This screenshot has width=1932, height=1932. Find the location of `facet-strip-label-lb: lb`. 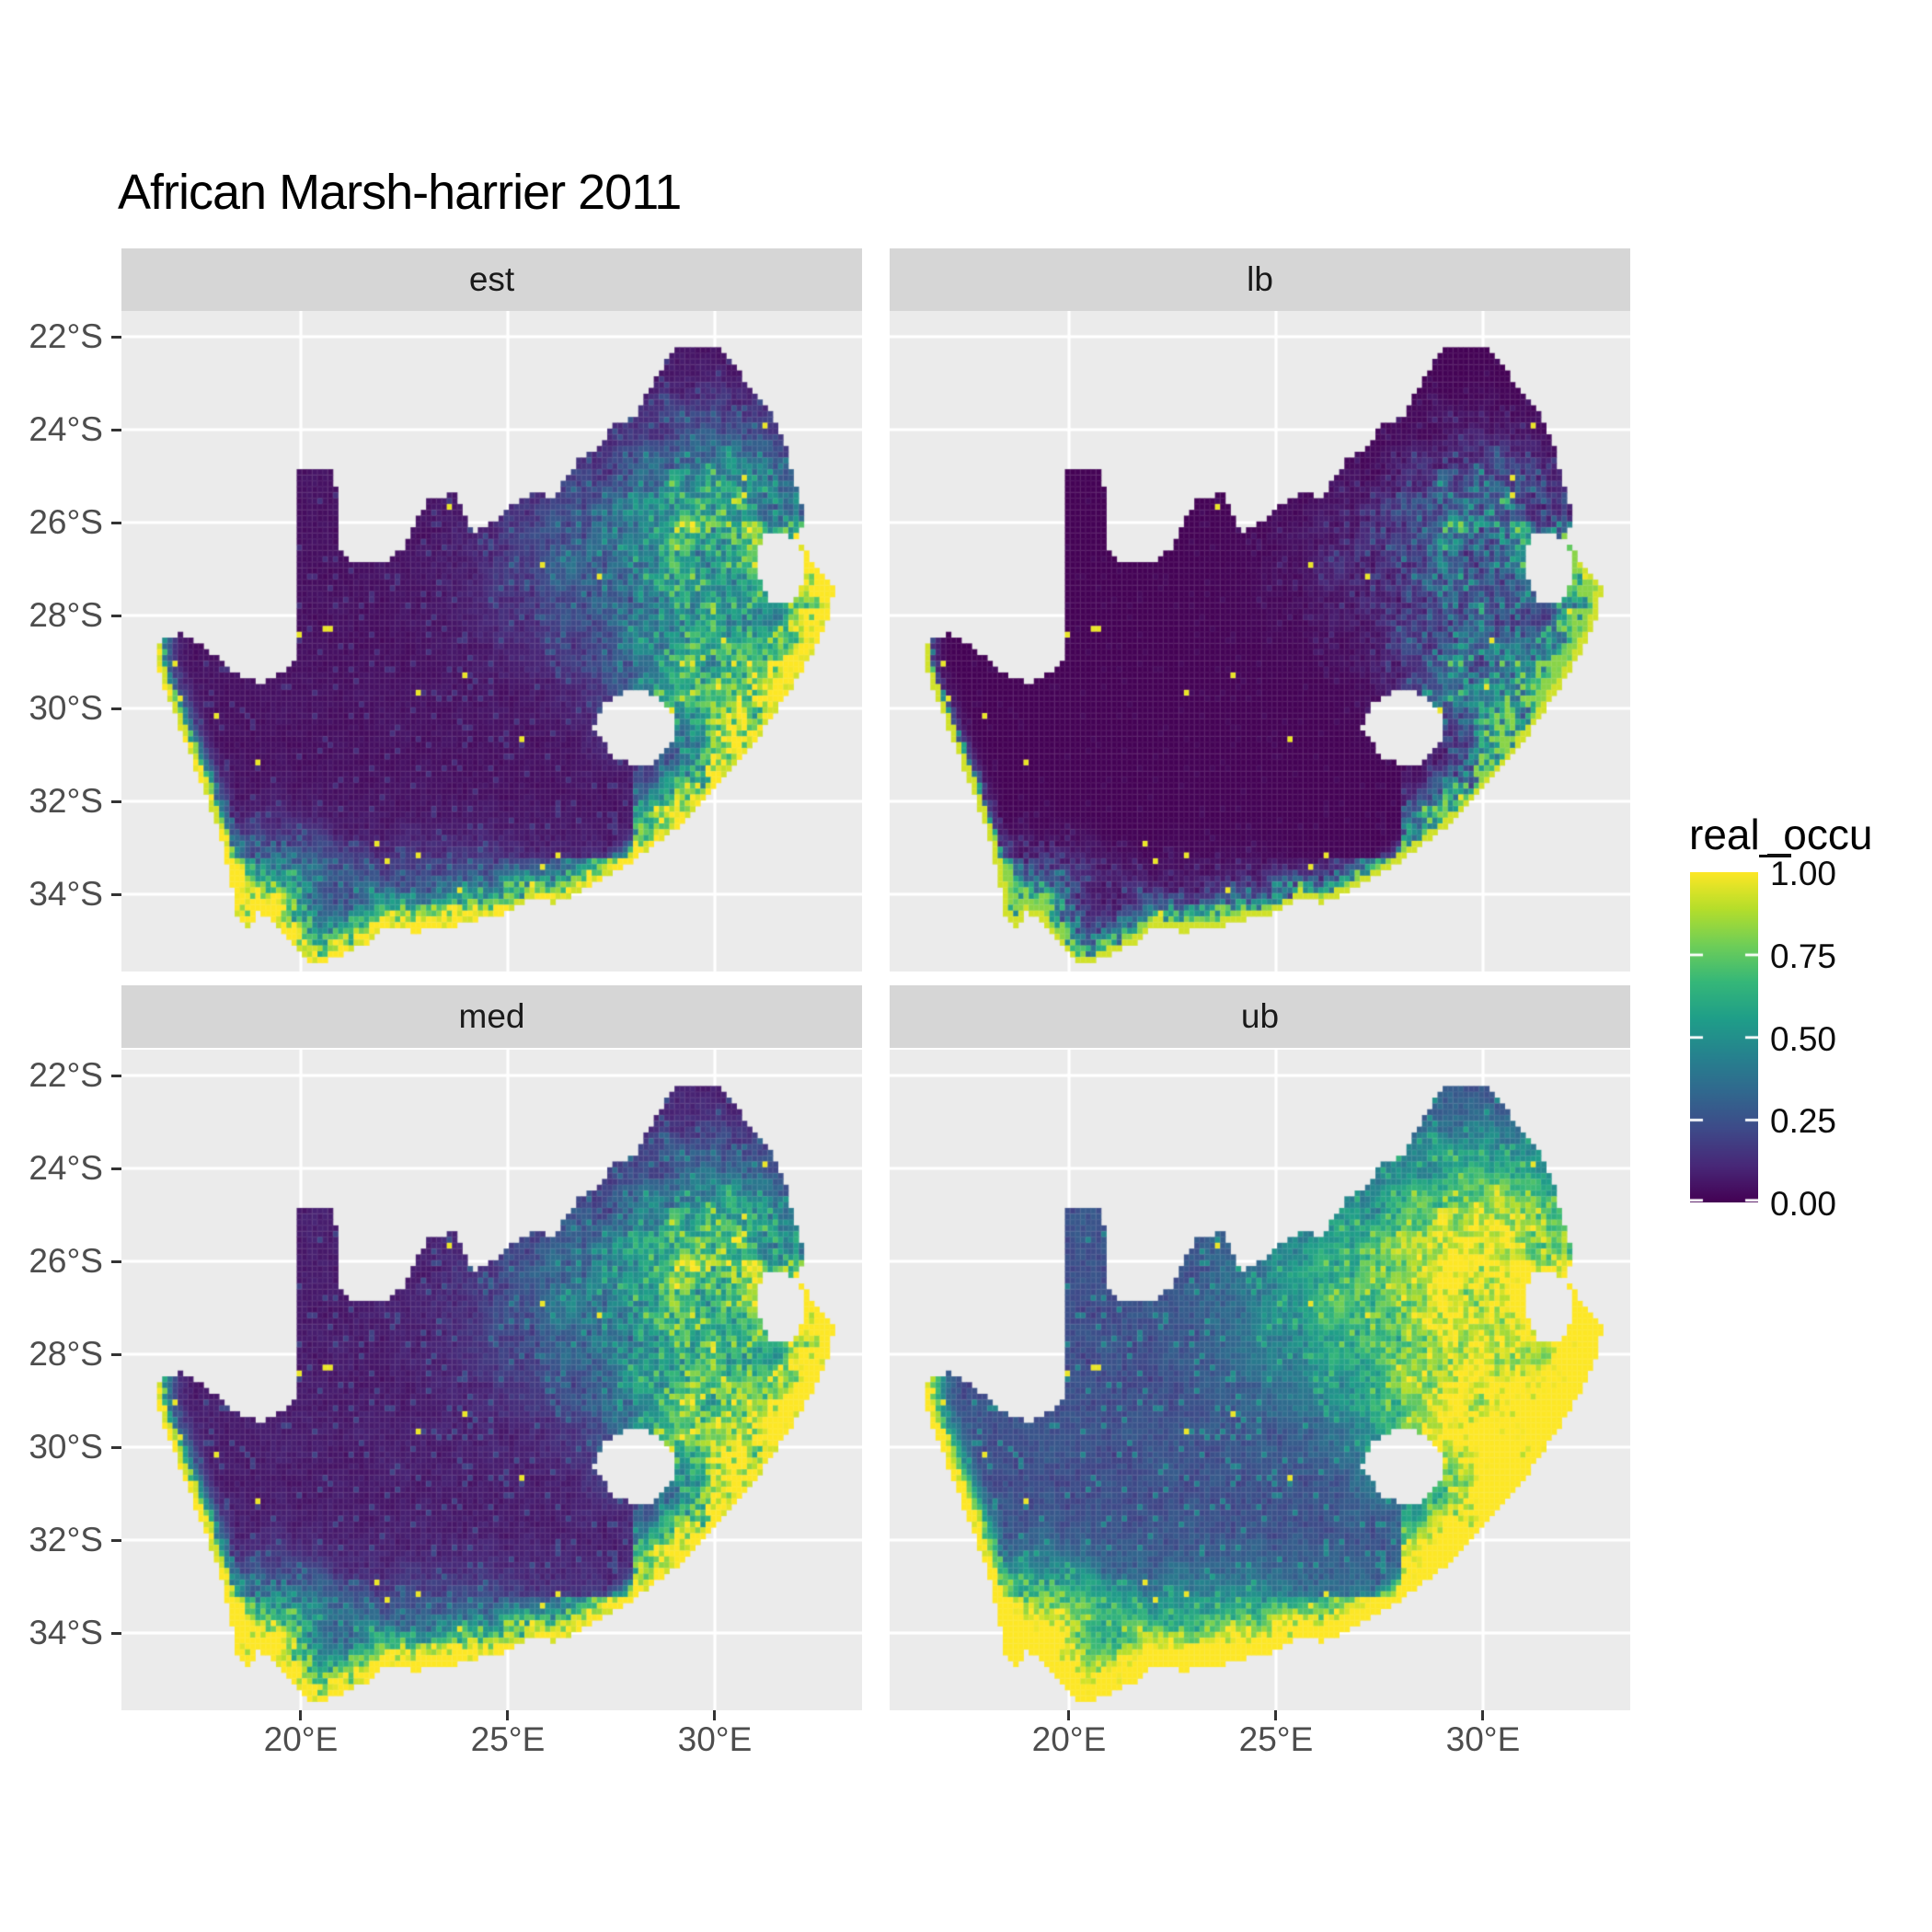

facet-strip-label-lb: lb is located at coordinates (1260, 279).